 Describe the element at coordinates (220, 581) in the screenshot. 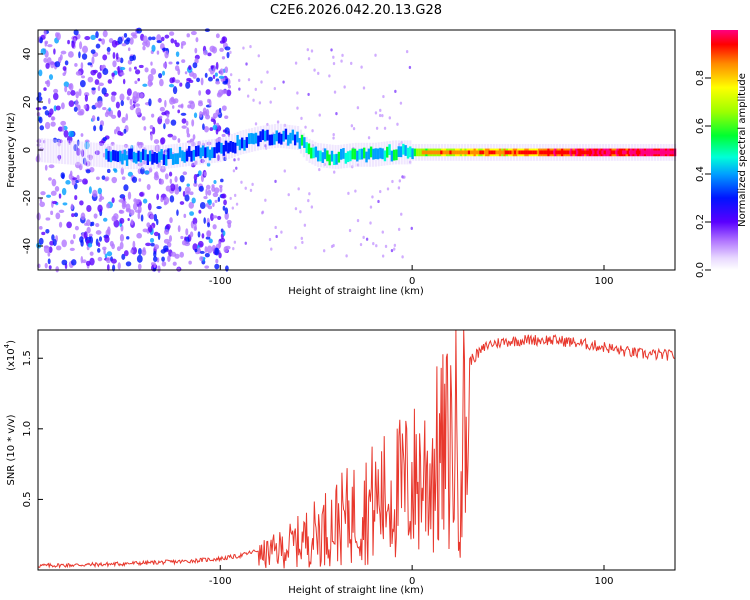

I see `snr-x-tick-label: -100` at that location.